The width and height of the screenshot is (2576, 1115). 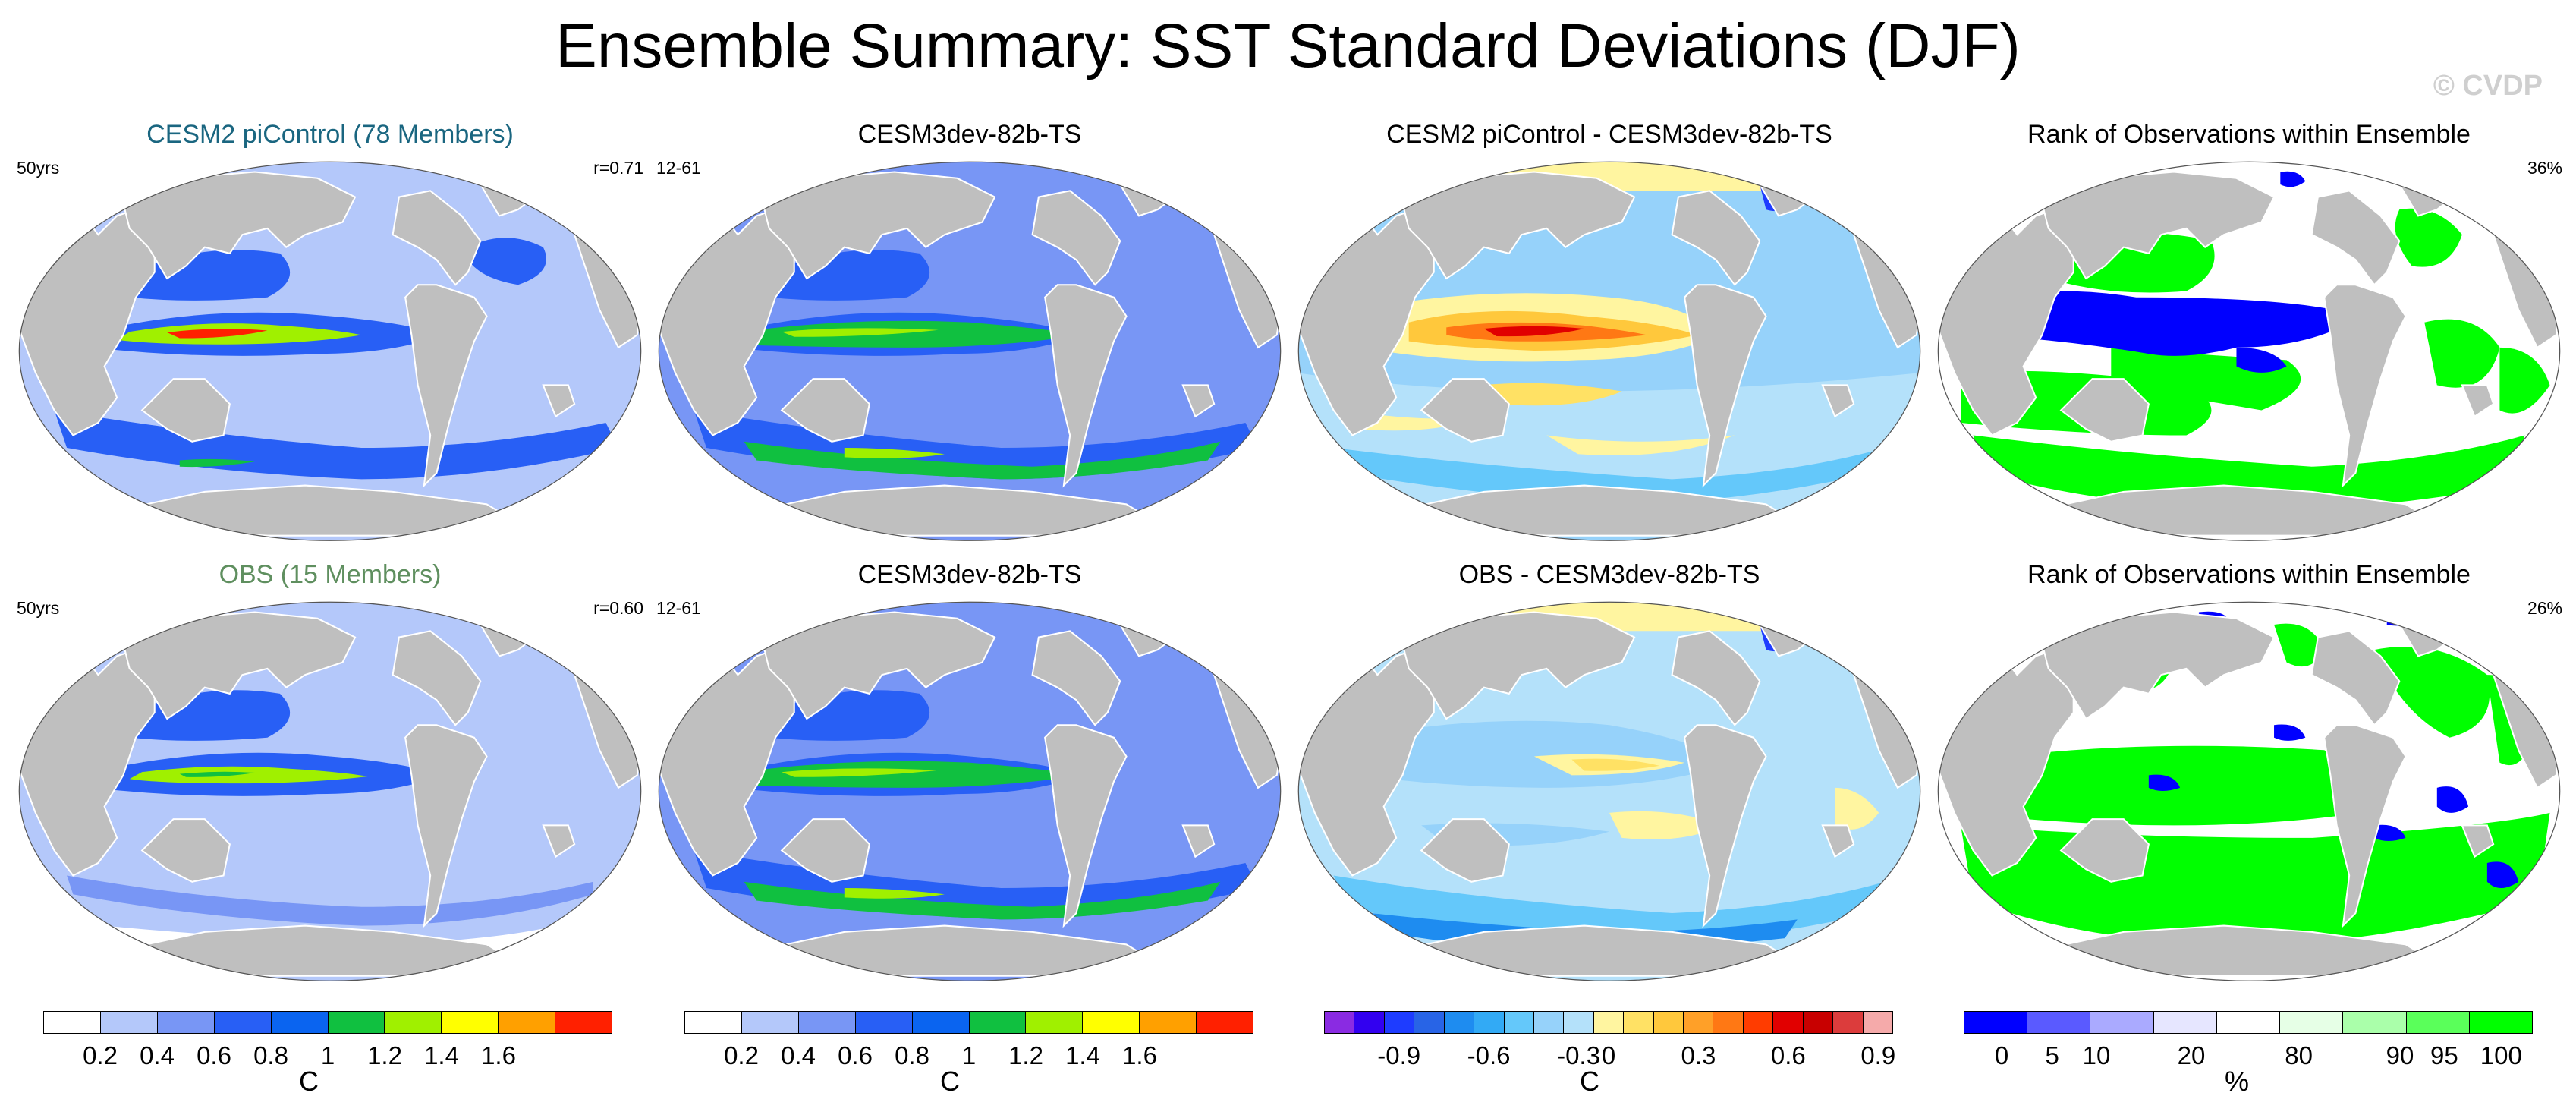 What do you see at coordinates (969, 1055) in the screenshot?
I see `colorbar-tick-label: 1` at bounding box center [969, 1055].